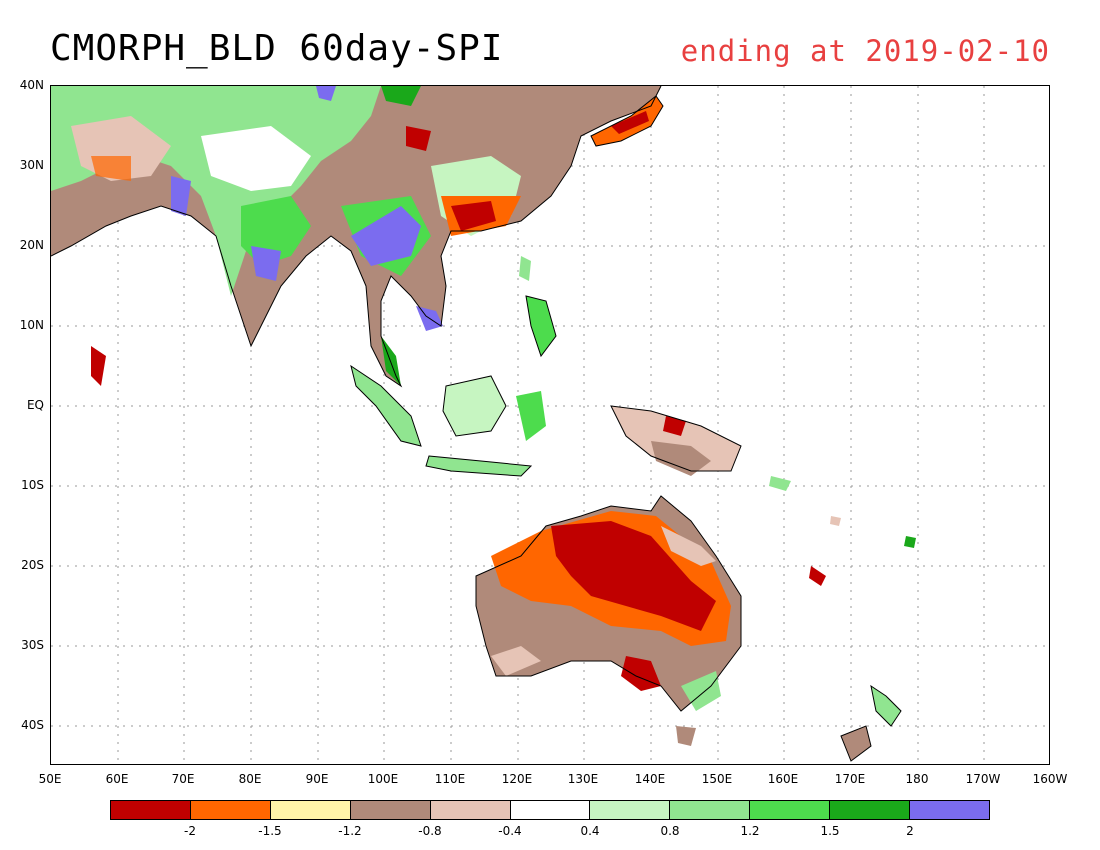  What do you see at coordinates (650, 779) in the screenshot?
I see `lon-label: 140E` at bounding box center [650, 779].